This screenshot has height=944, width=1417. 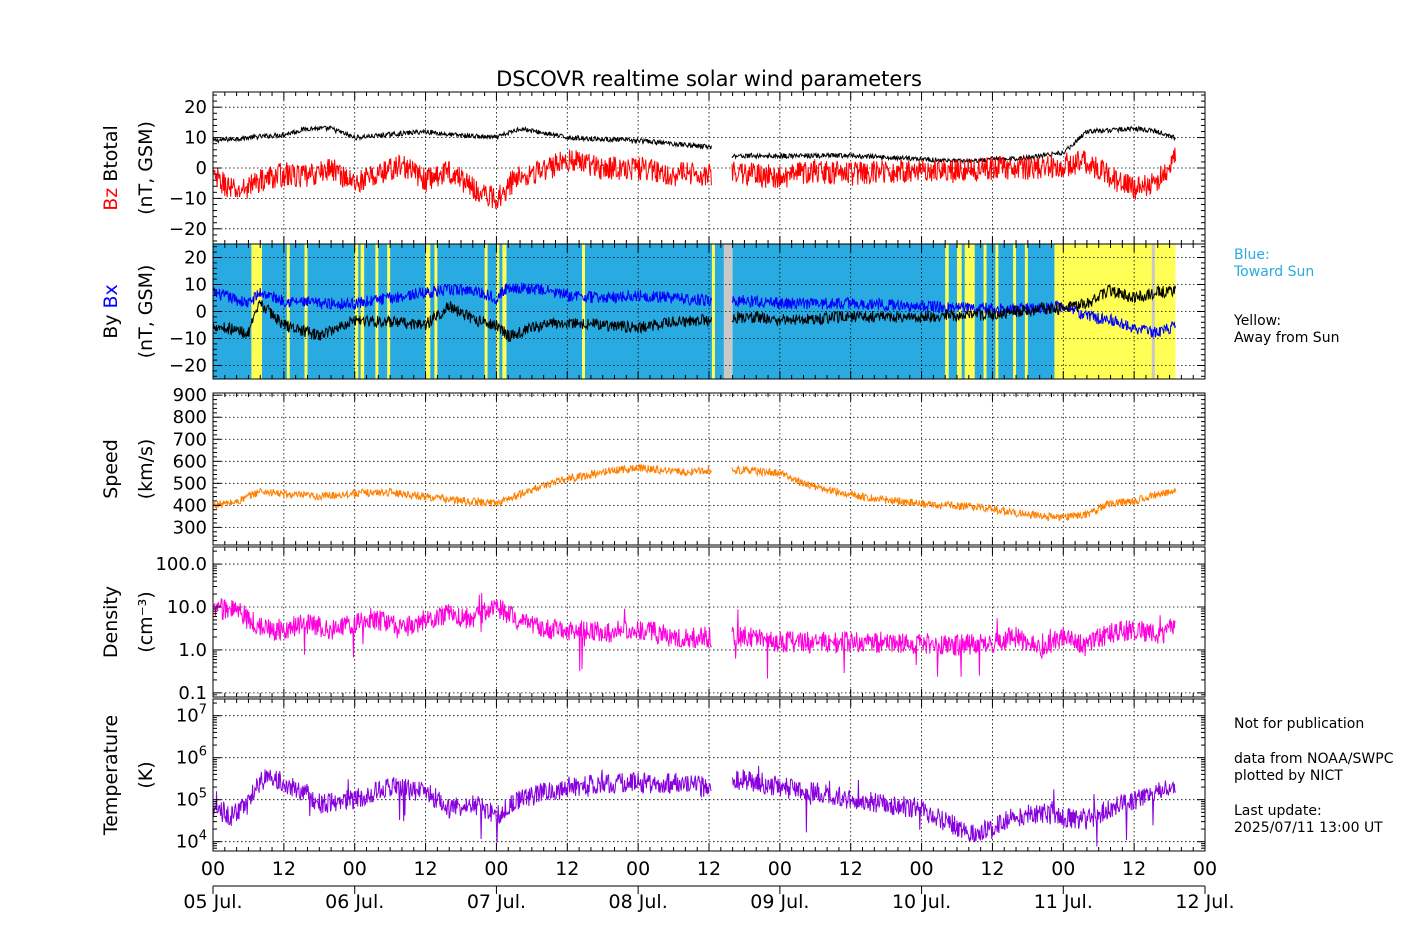 What do you see at coordinates (1299, 724) in the screenshot?
I see `publication-notice: Not for publication` at bounding box center [1299, 724].